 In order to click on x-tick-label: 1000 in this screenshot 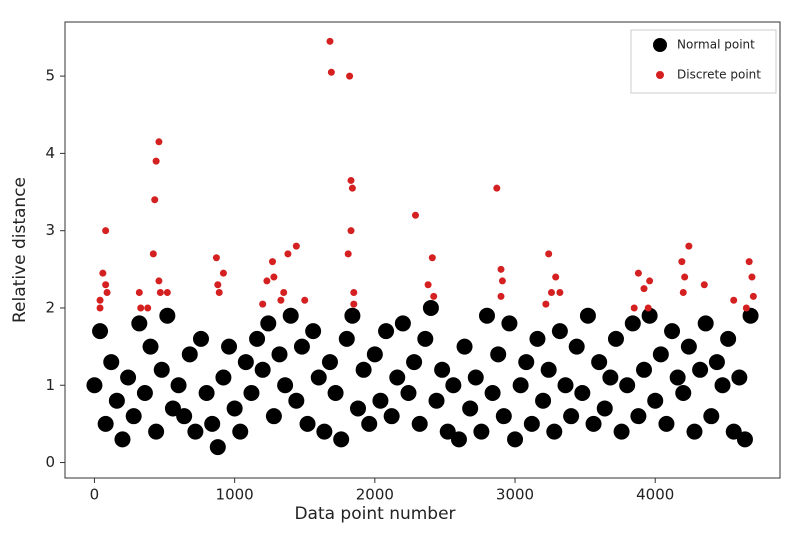, I will do `click(235, 495)`.